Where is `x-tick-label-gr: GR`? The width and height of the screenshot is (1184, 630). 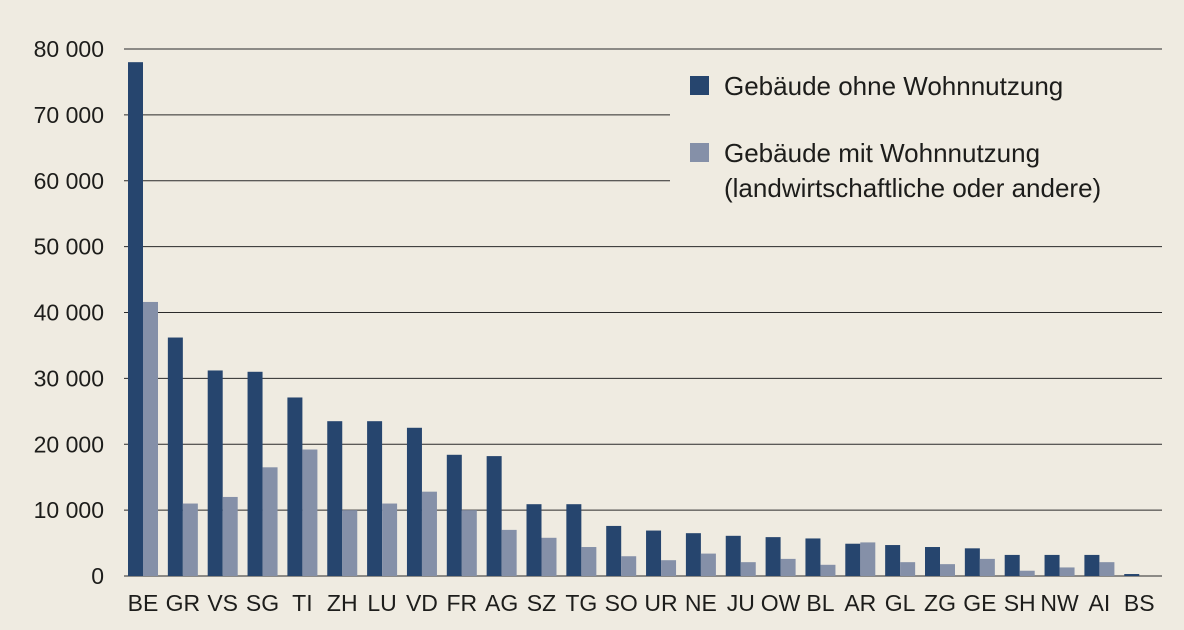
x-tick-label-gr: GR is located at coordinates (183, 603).